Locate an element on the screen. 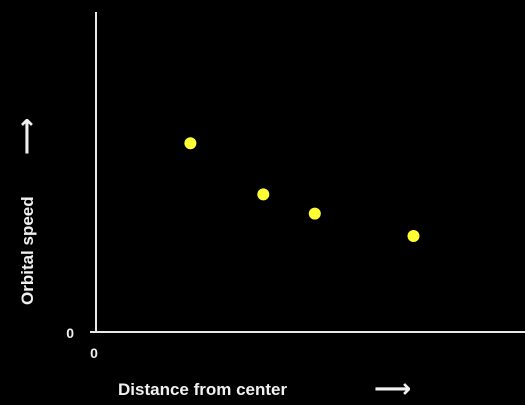 This screenshot has height=405, width=525. x-axis-label: Distance from center is located at coordinates (202, 389).